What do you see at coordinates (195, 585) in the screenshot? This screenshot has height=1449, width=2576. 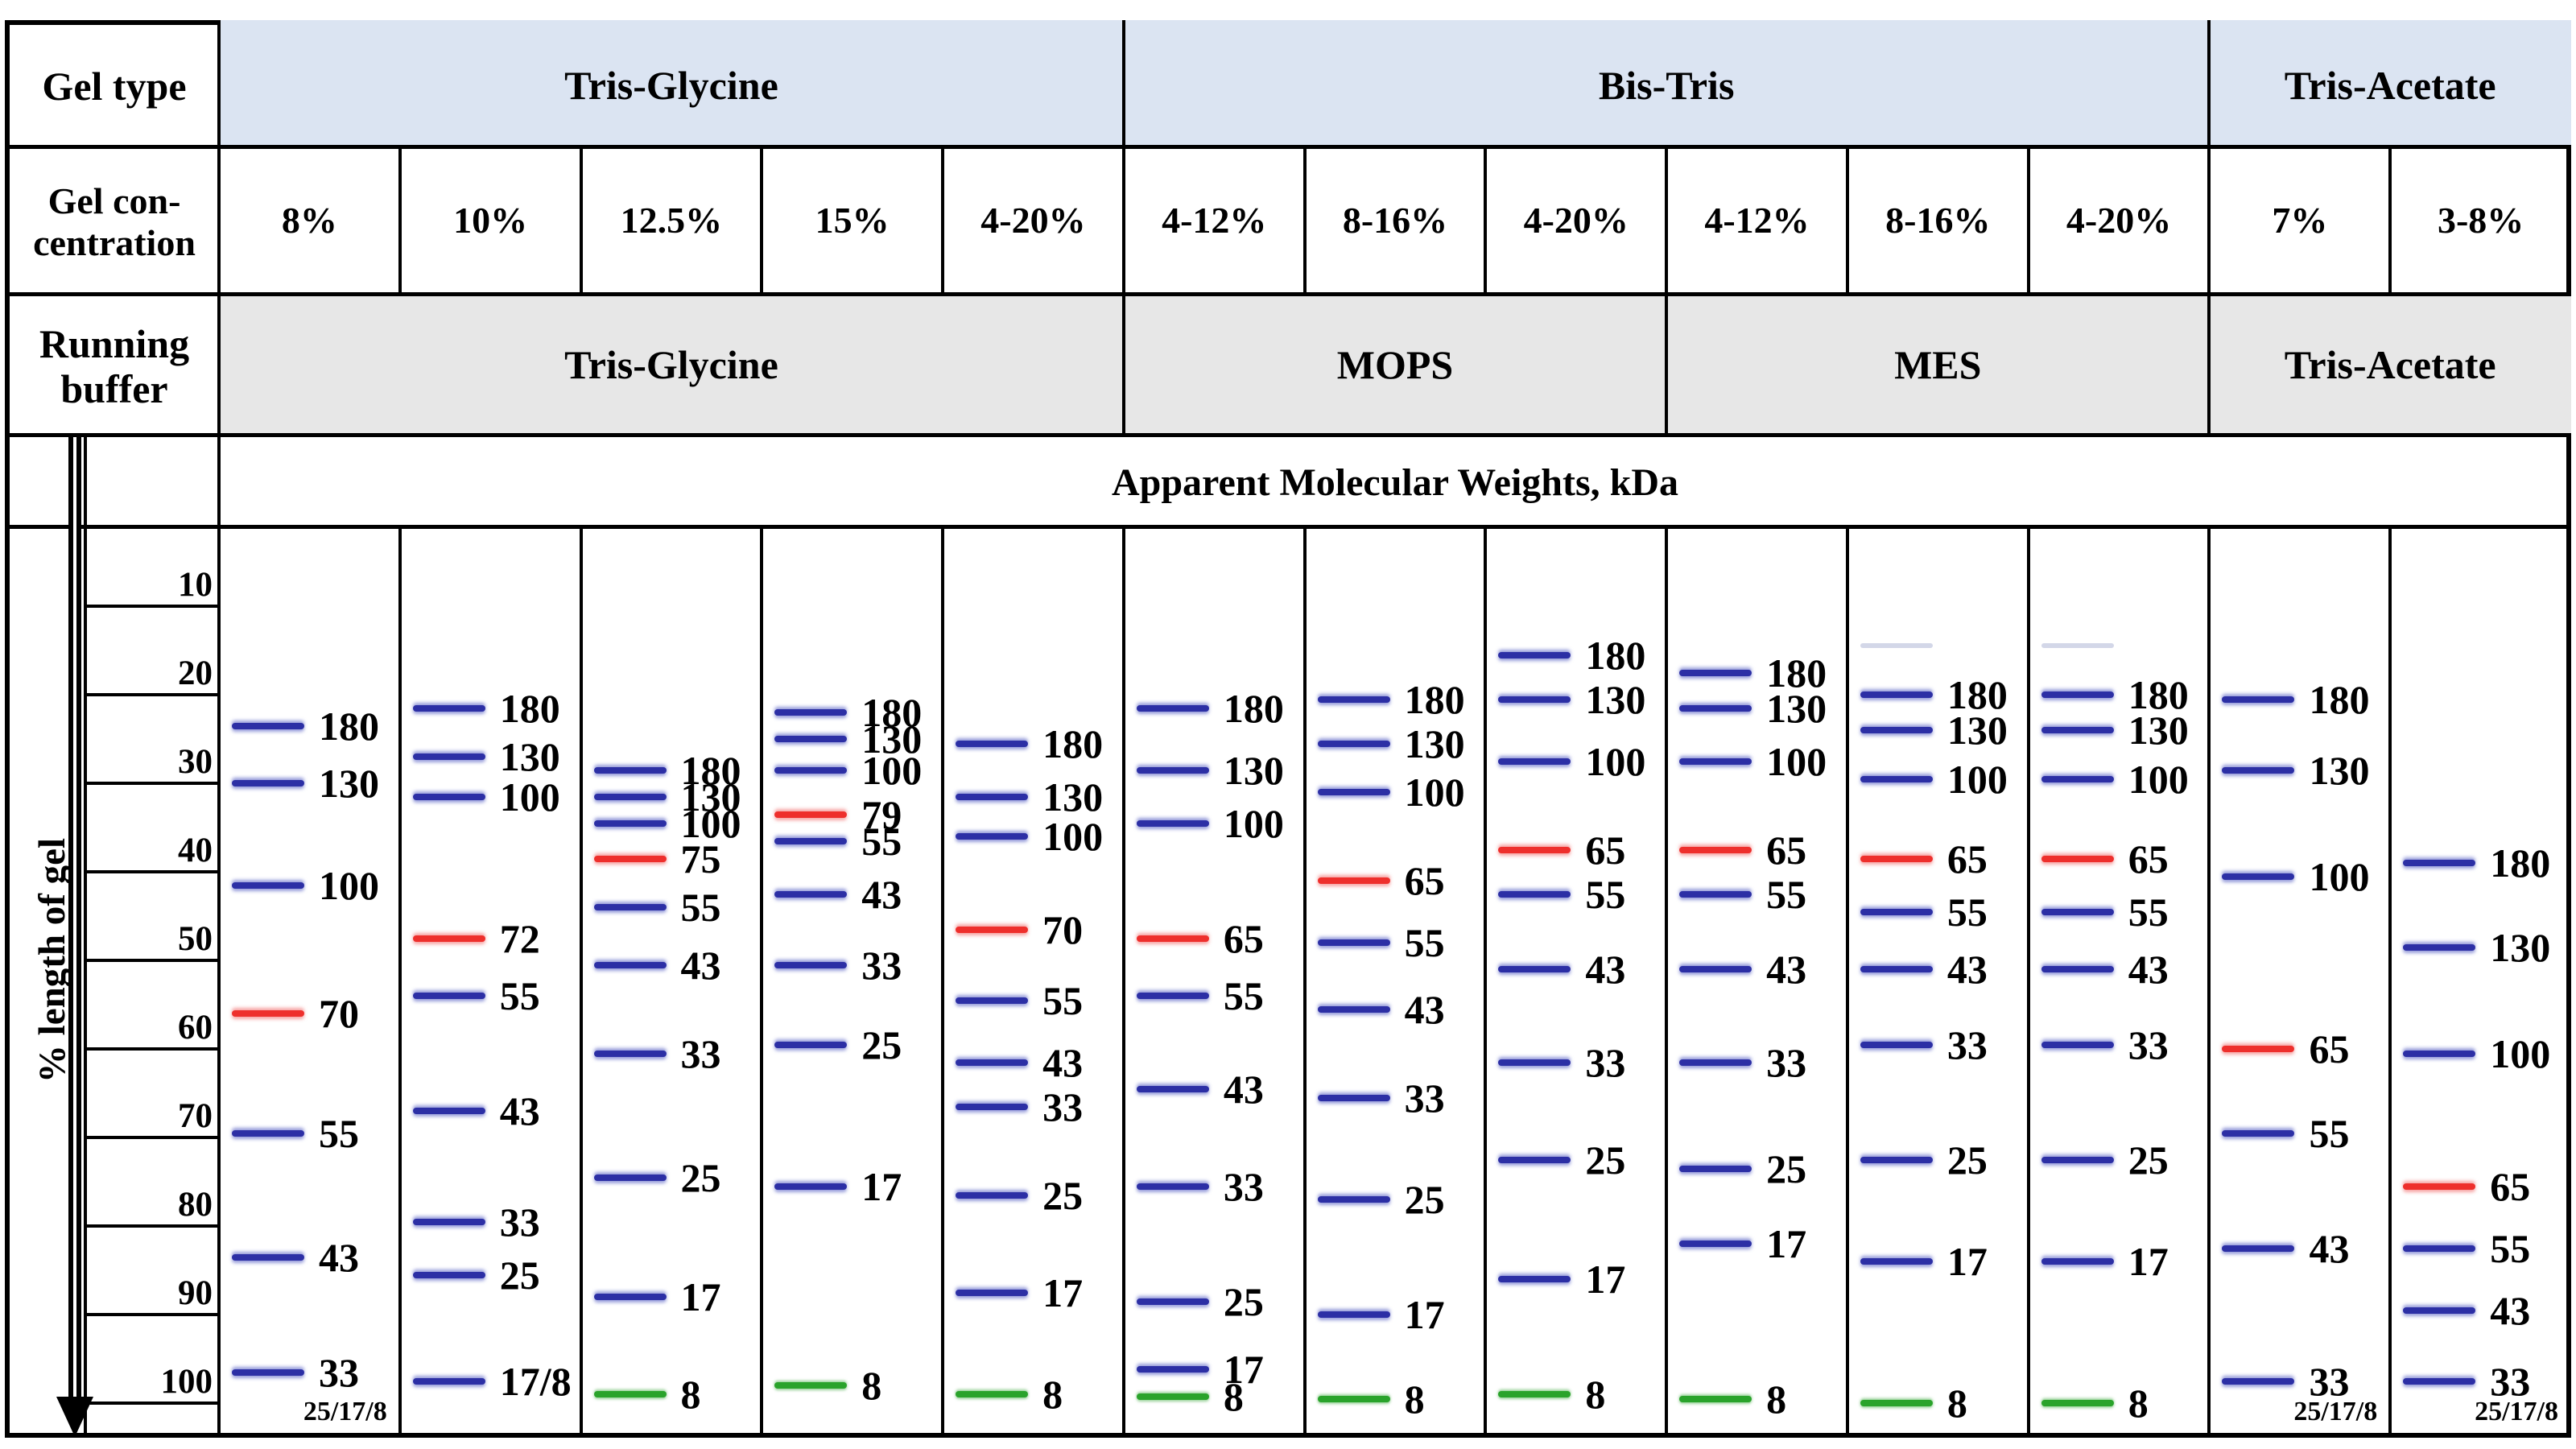 I see `tick-label: 10` at bounding box center [195, 585].